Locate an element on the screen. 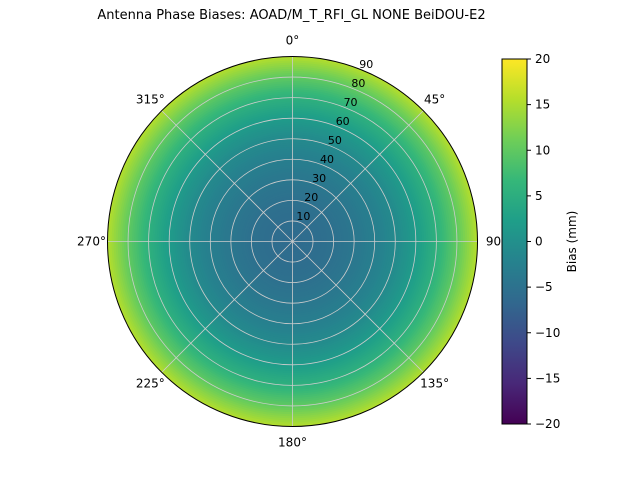  colorbar-tick-label: 15 is located at coordinates (542, 105).